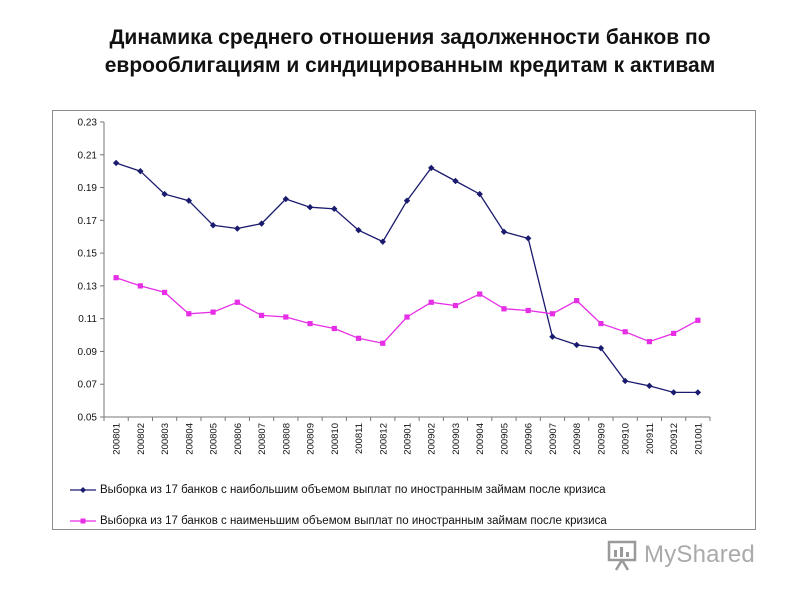 This screenshot has height=600, width=800. I want to click on y-tick-label: 0.19, so click(88, 188).